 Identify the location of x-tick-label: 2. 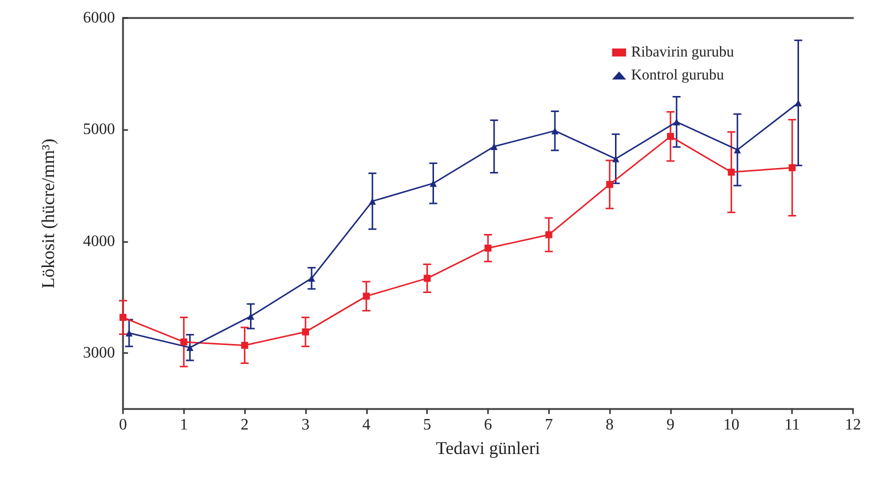
(244, 425).